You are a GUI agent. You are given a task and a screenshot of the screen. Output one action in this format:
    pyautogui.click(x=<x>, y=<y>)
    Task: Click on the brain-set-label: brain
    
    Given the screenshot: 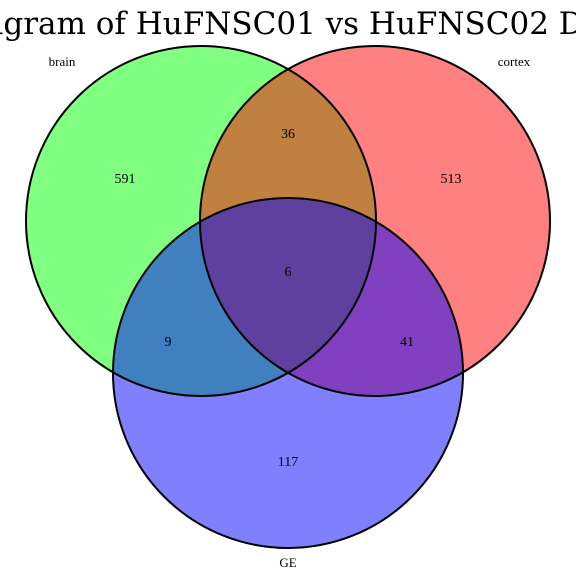 What is the action you would take?
    pyautogui.click(x=62, y=61)
    